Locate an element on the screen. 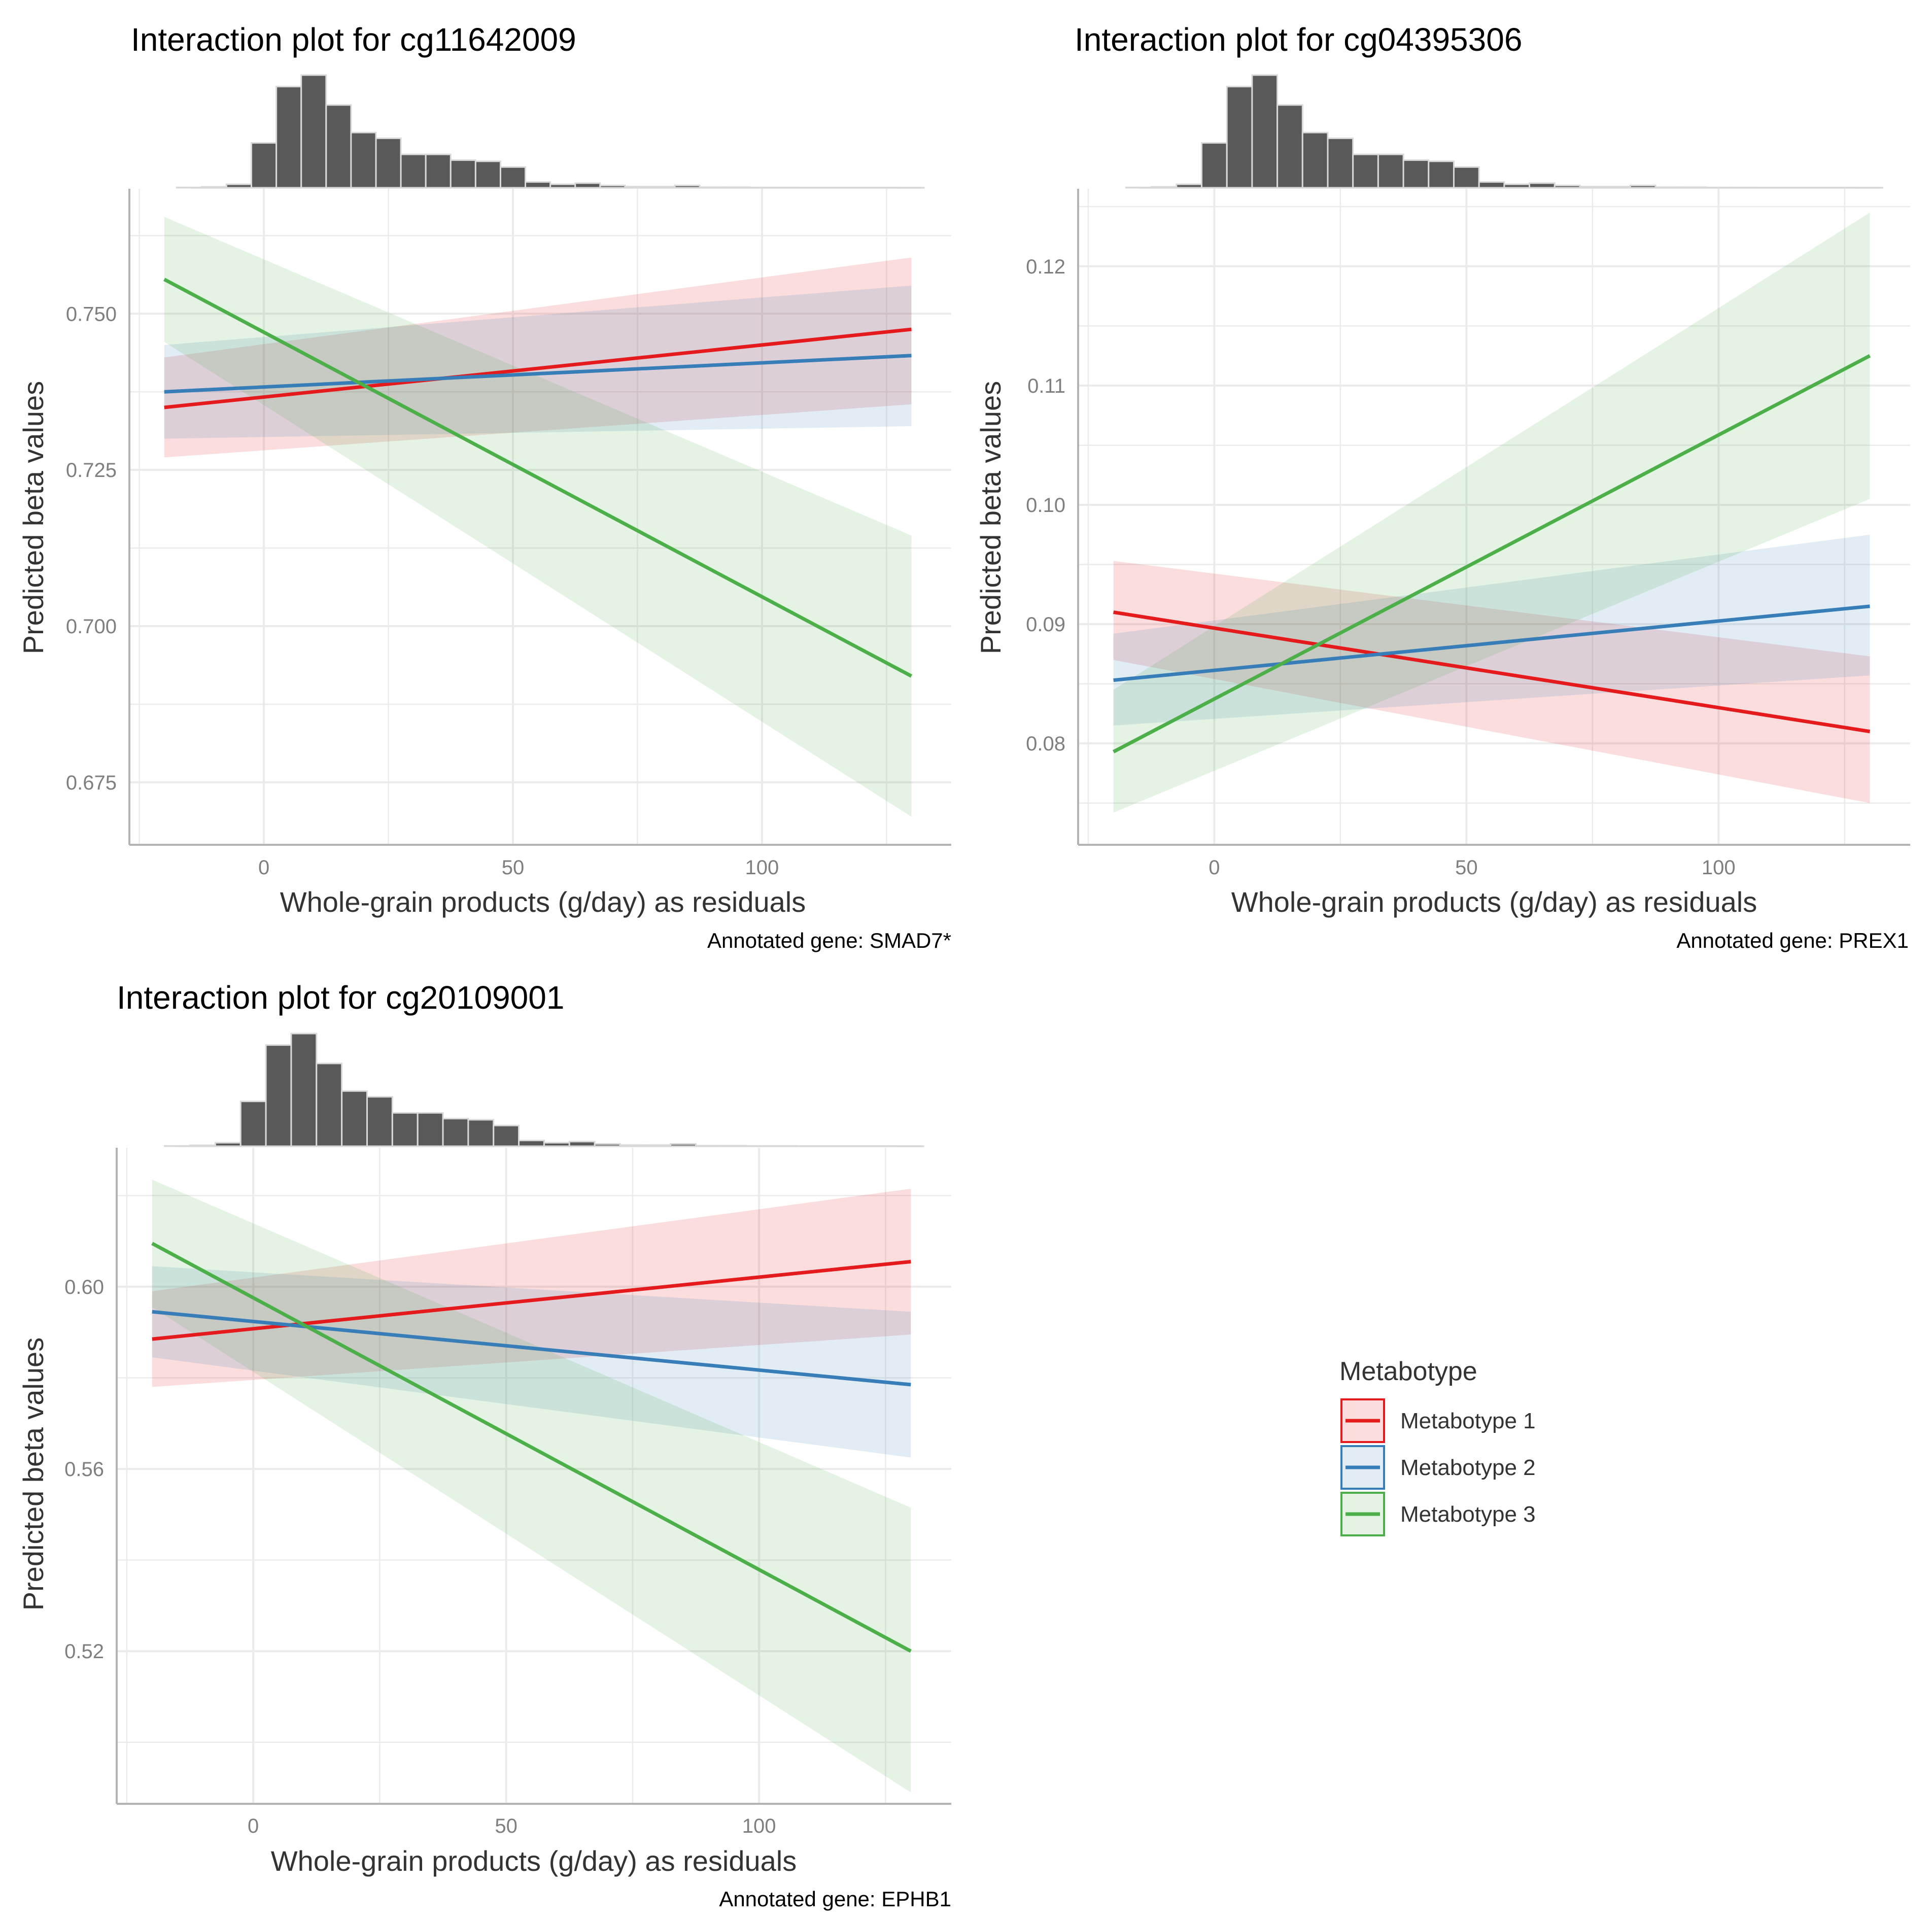  panel-3-y-tick-label: 0.56 is located at coordinates (84, 1469).